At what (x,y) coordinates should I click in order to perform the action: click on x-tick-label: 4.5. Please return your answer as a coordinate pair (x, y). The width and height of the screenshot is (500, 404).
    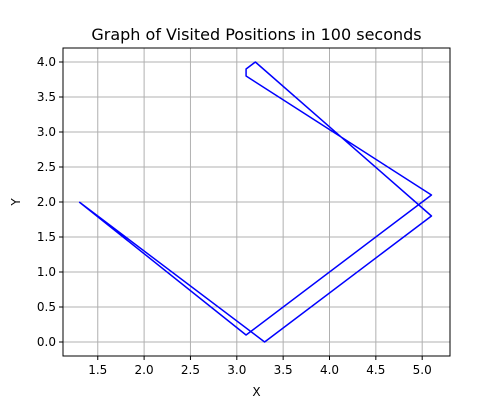
    Looking at the image, I should click on (375, 370).